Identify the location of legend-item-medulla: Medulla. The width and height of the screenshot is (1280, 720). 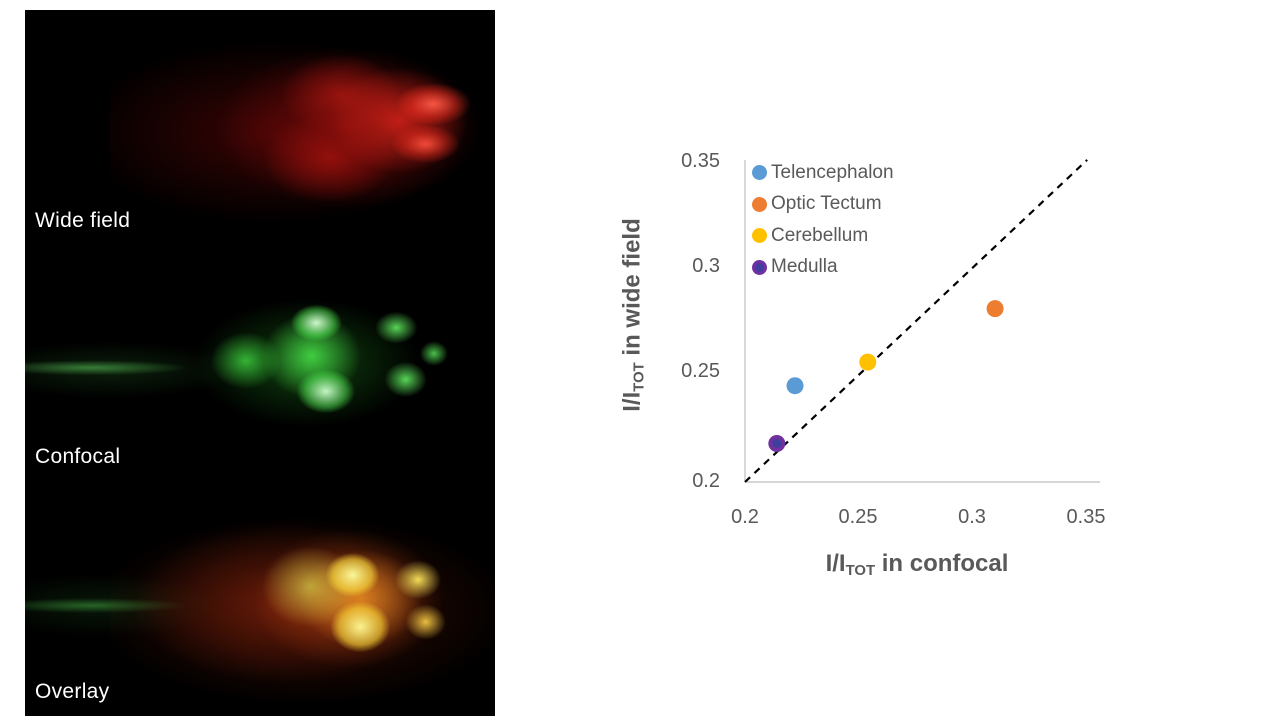
(823, 268).